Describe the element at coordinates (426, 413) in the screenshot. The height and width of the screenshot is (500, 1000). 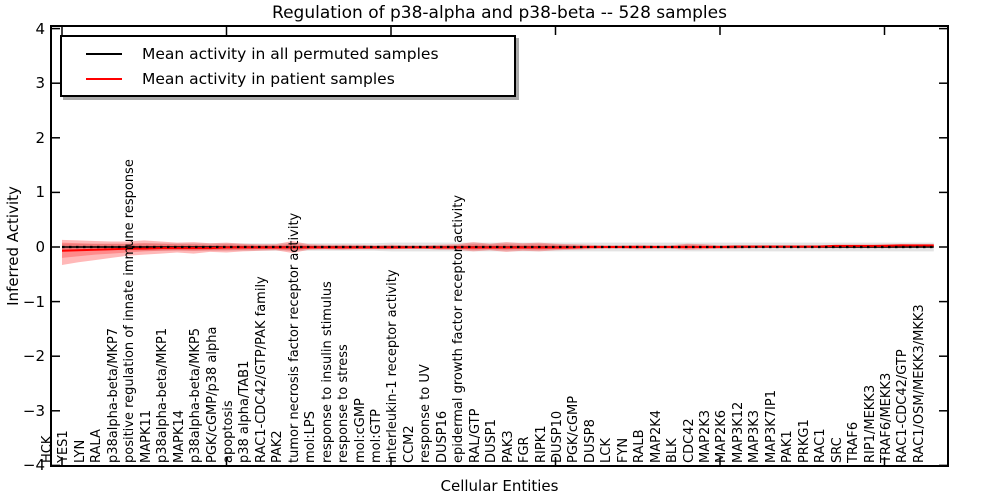
I see `x-category-label: response to UV` at that location.